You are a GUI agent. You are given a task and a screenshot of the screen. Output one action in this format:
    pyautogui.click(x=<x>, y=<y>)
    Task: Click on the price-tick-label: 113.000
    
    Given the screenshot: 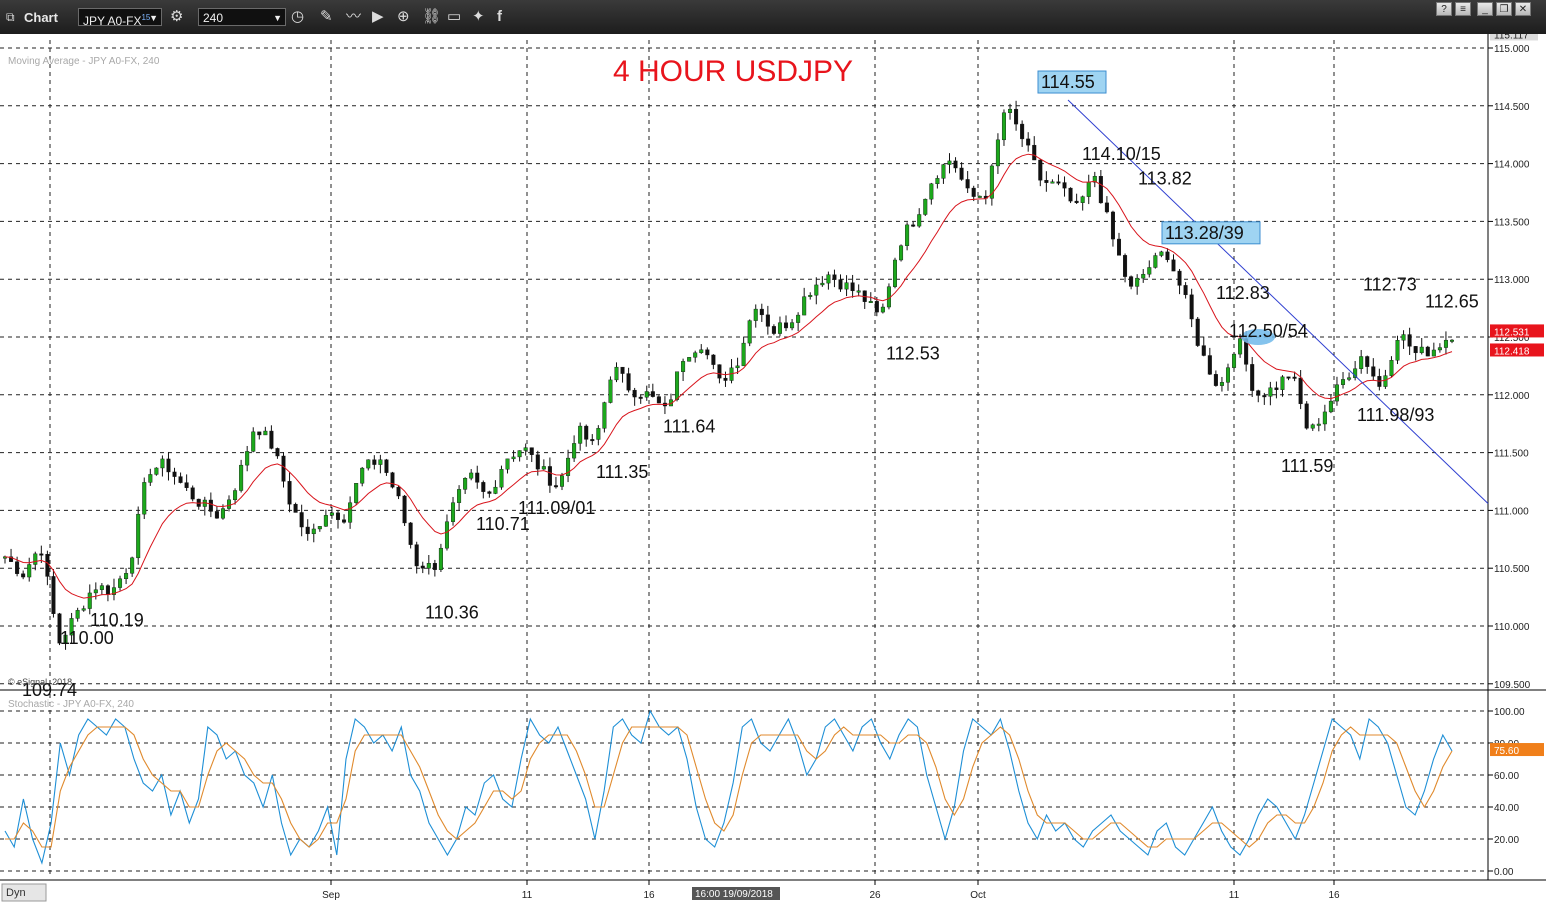 What is the action you would take?
    pyautogui.click(x=1512, y=280)
    